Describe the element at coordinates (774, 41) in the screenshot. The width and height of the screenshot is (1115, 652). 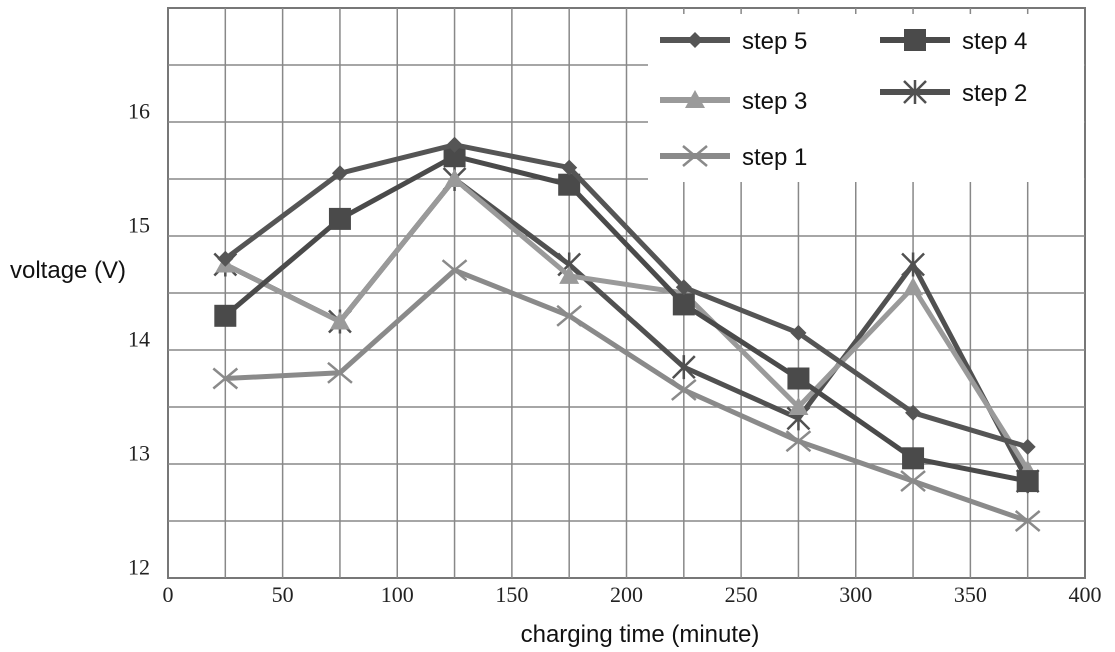
I see `legend-label-step-5: step 5` at that location.